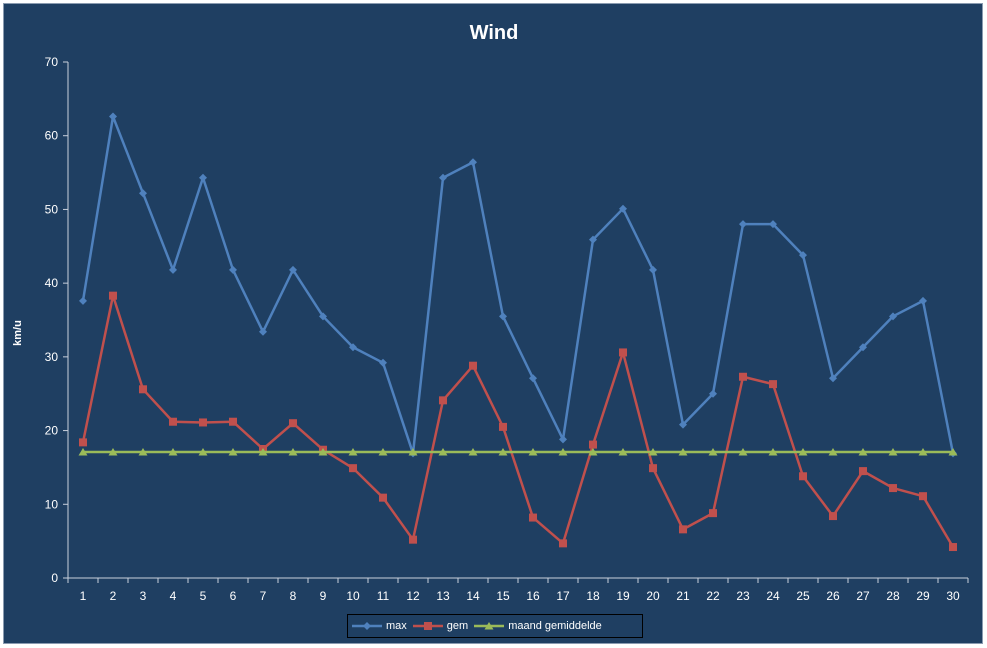 Image resolution: width=987 pixels, height=648 pixels. I want to click on legend: max gem maand gemiddelde, so click(495, 626).